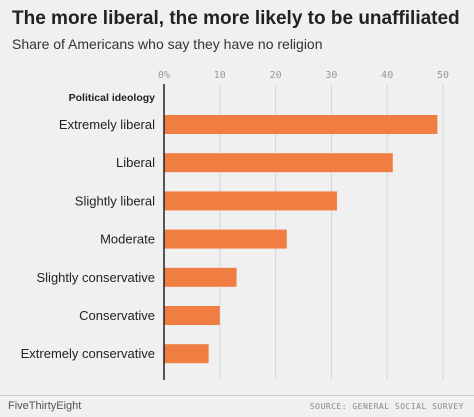 This screenshot has height=417, width=474. What do you see at coordinates (127, 239) in the screenshot?
I see `category-label: Moderate` at bounding box center [127, 239].